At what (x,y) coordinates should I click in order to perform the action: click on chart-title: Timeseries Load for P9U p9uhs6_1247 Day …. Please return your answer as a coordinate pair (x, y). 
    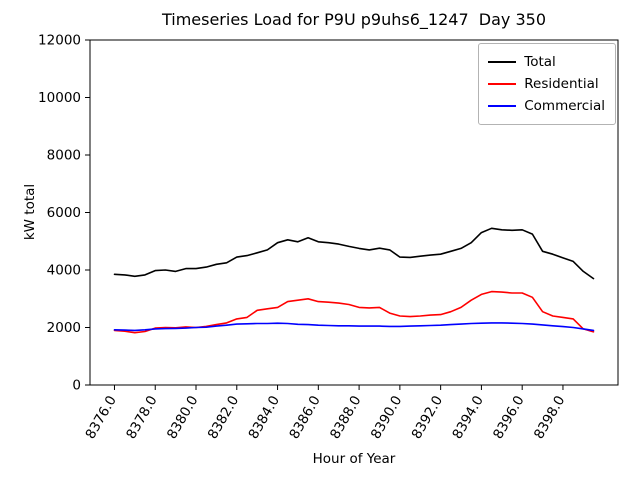
    Looking at the image, I should click on (354, 19).